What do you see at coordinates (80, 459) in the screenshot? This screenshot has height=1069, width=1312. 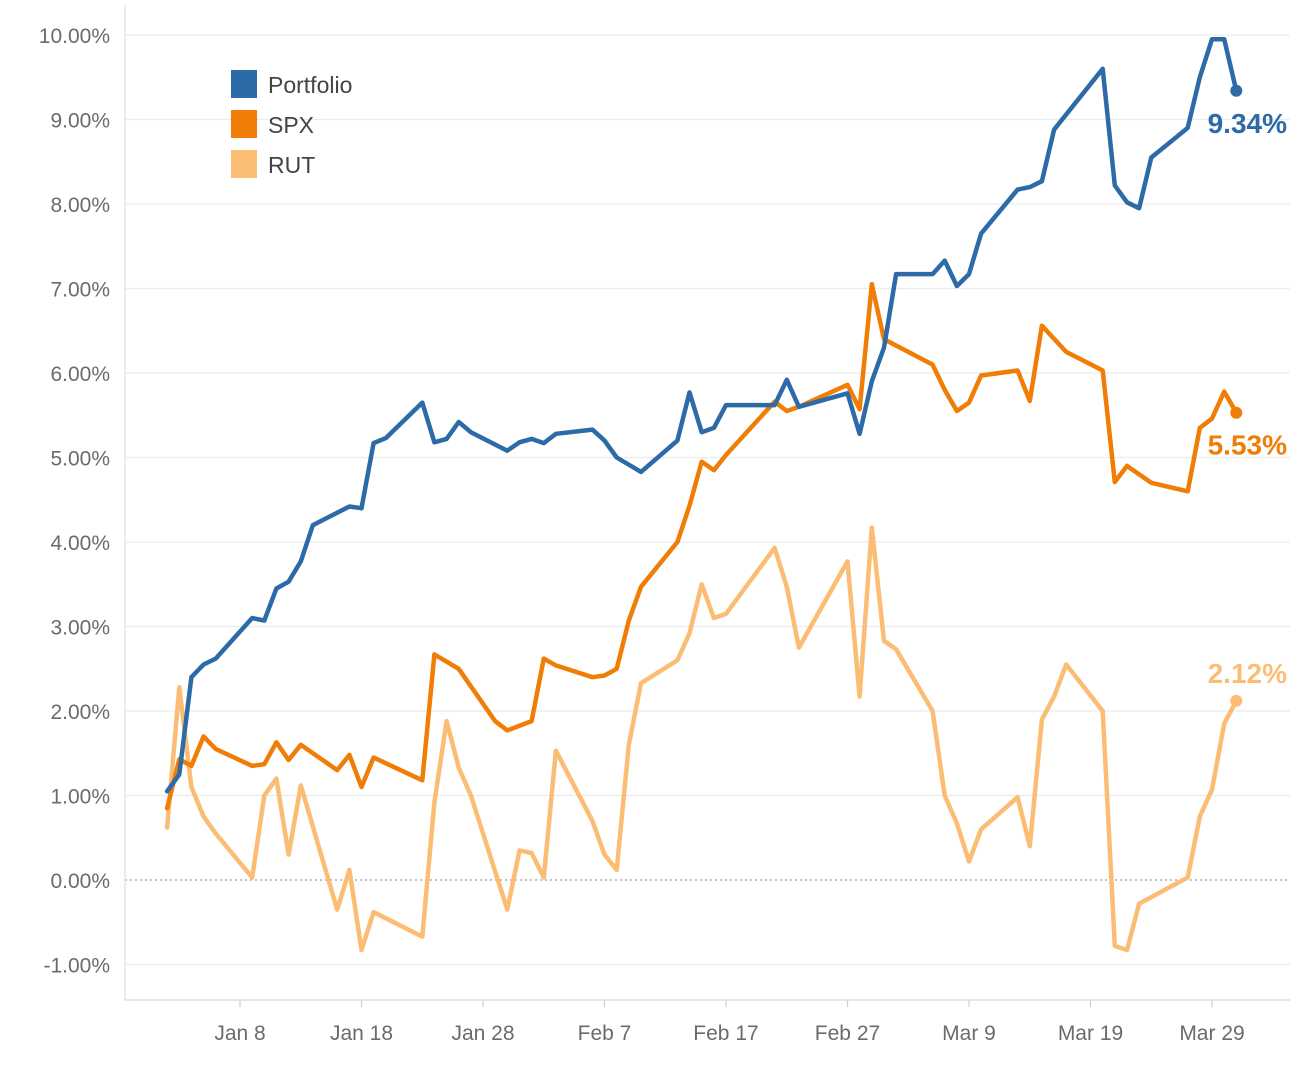 I see `y-tick-label: 5.00%` at bounding box center [80, 459].